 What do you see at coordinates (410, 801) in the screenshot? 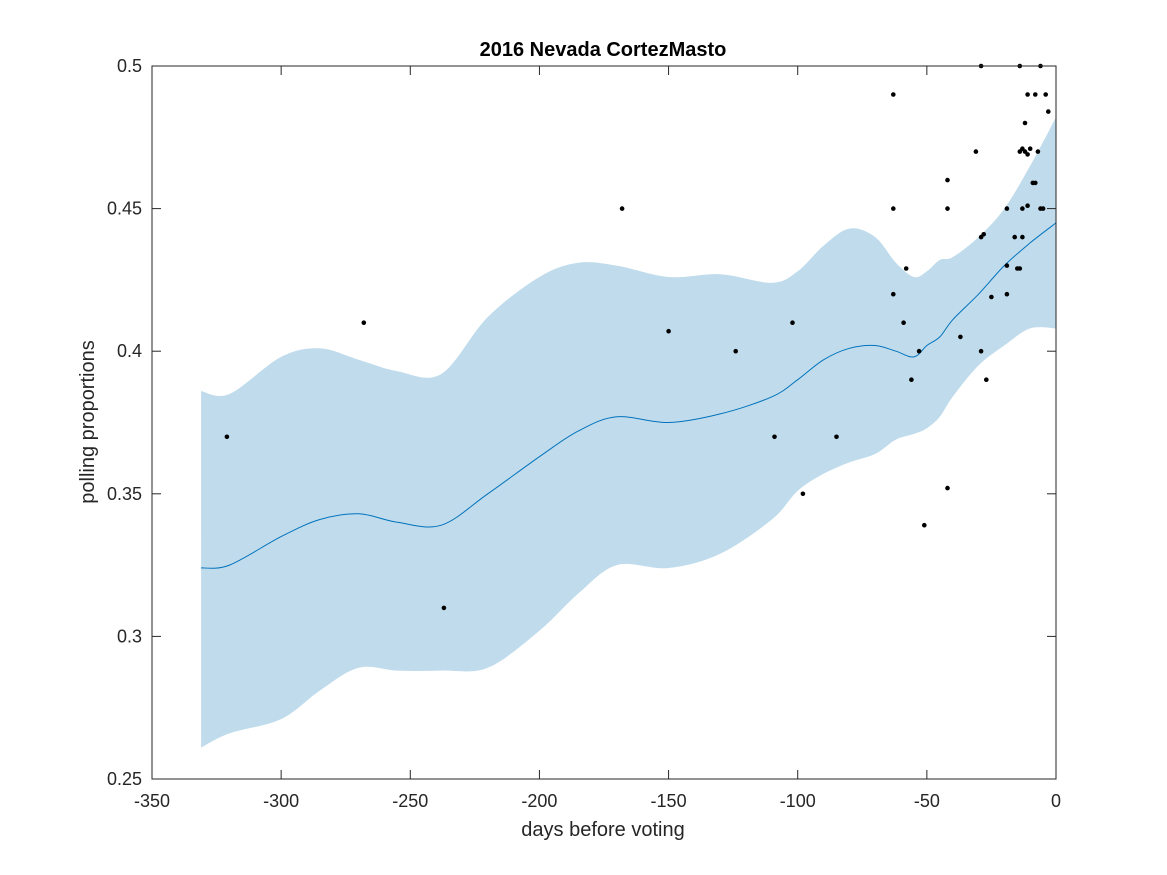
I see `x-tick-label: -250` at bounding box center [410, 801].